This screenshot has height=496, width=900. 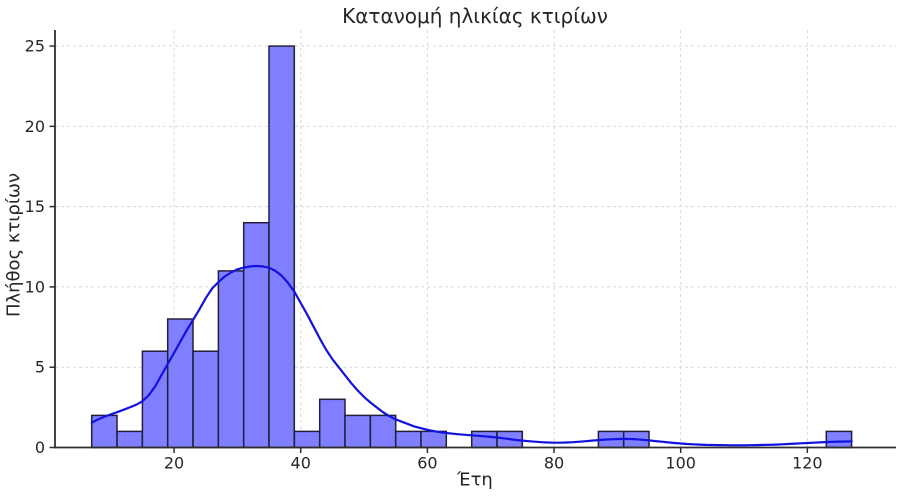 I want to click on y-tick-label: 0, so click(x=40, y=447).